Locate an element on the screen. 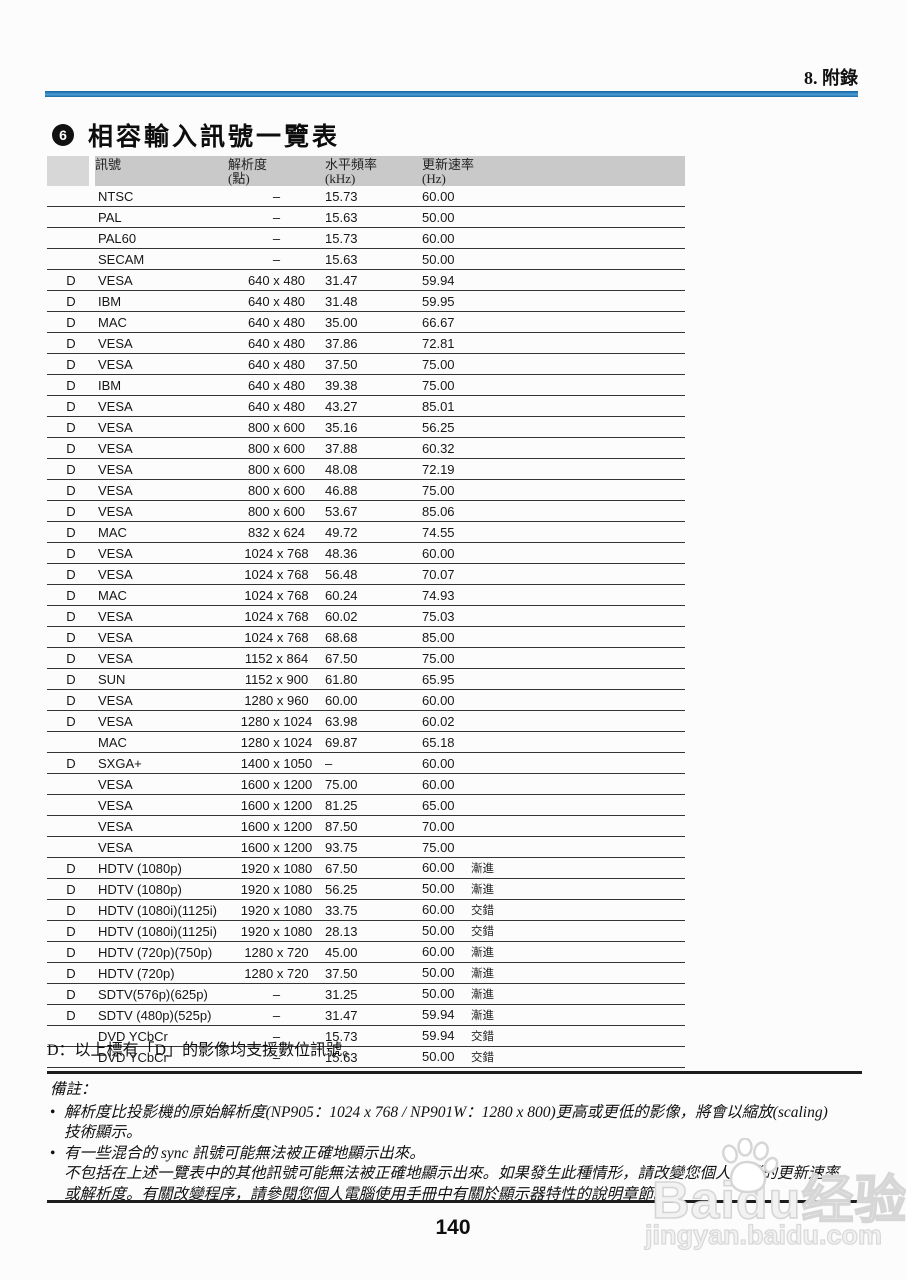 The width and height of the screenshot is (906, 1280). table-row: D IBM 640 x 480 39.38 75.00 is located at coordinates (366, 385).